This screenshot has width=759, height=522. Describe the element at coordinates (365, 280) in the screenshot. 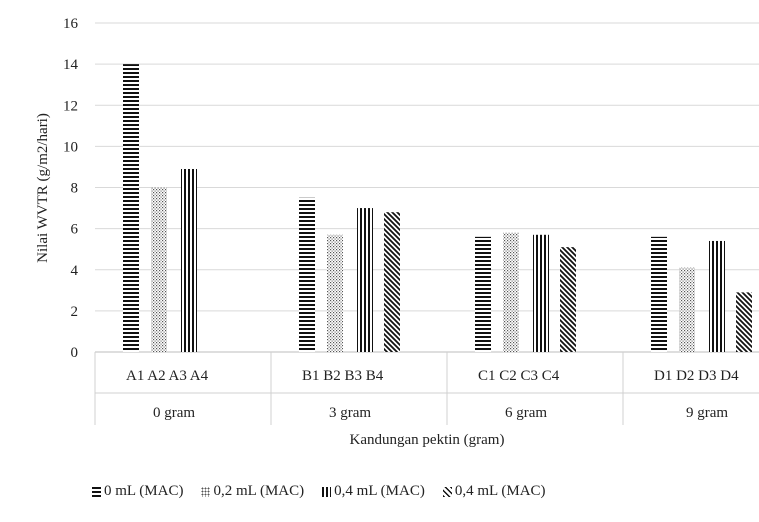

I see `bar-b3` at that location.